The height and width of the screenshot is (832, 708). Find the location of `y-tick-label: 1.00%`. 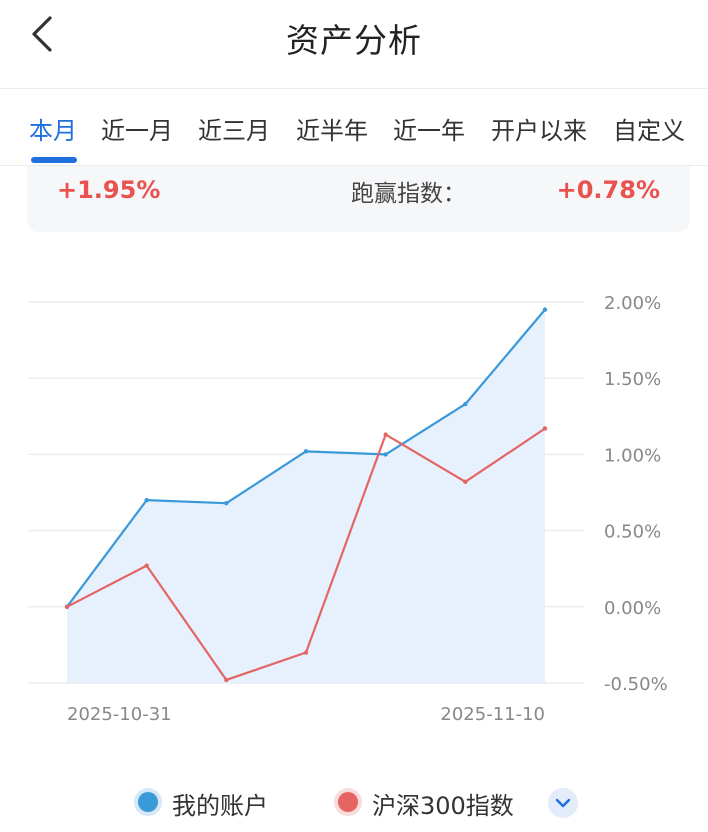

y-tick-label: 1.00% is located at coordinates (632, 455).